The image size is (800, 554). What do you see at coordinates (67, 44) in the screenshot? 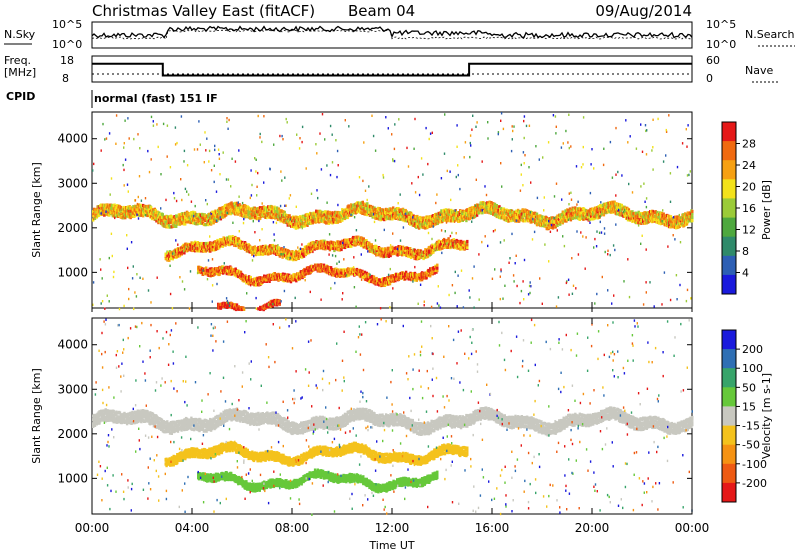
I see `noise-tick-bottom: 10^0` at bounding box center [67, 44].